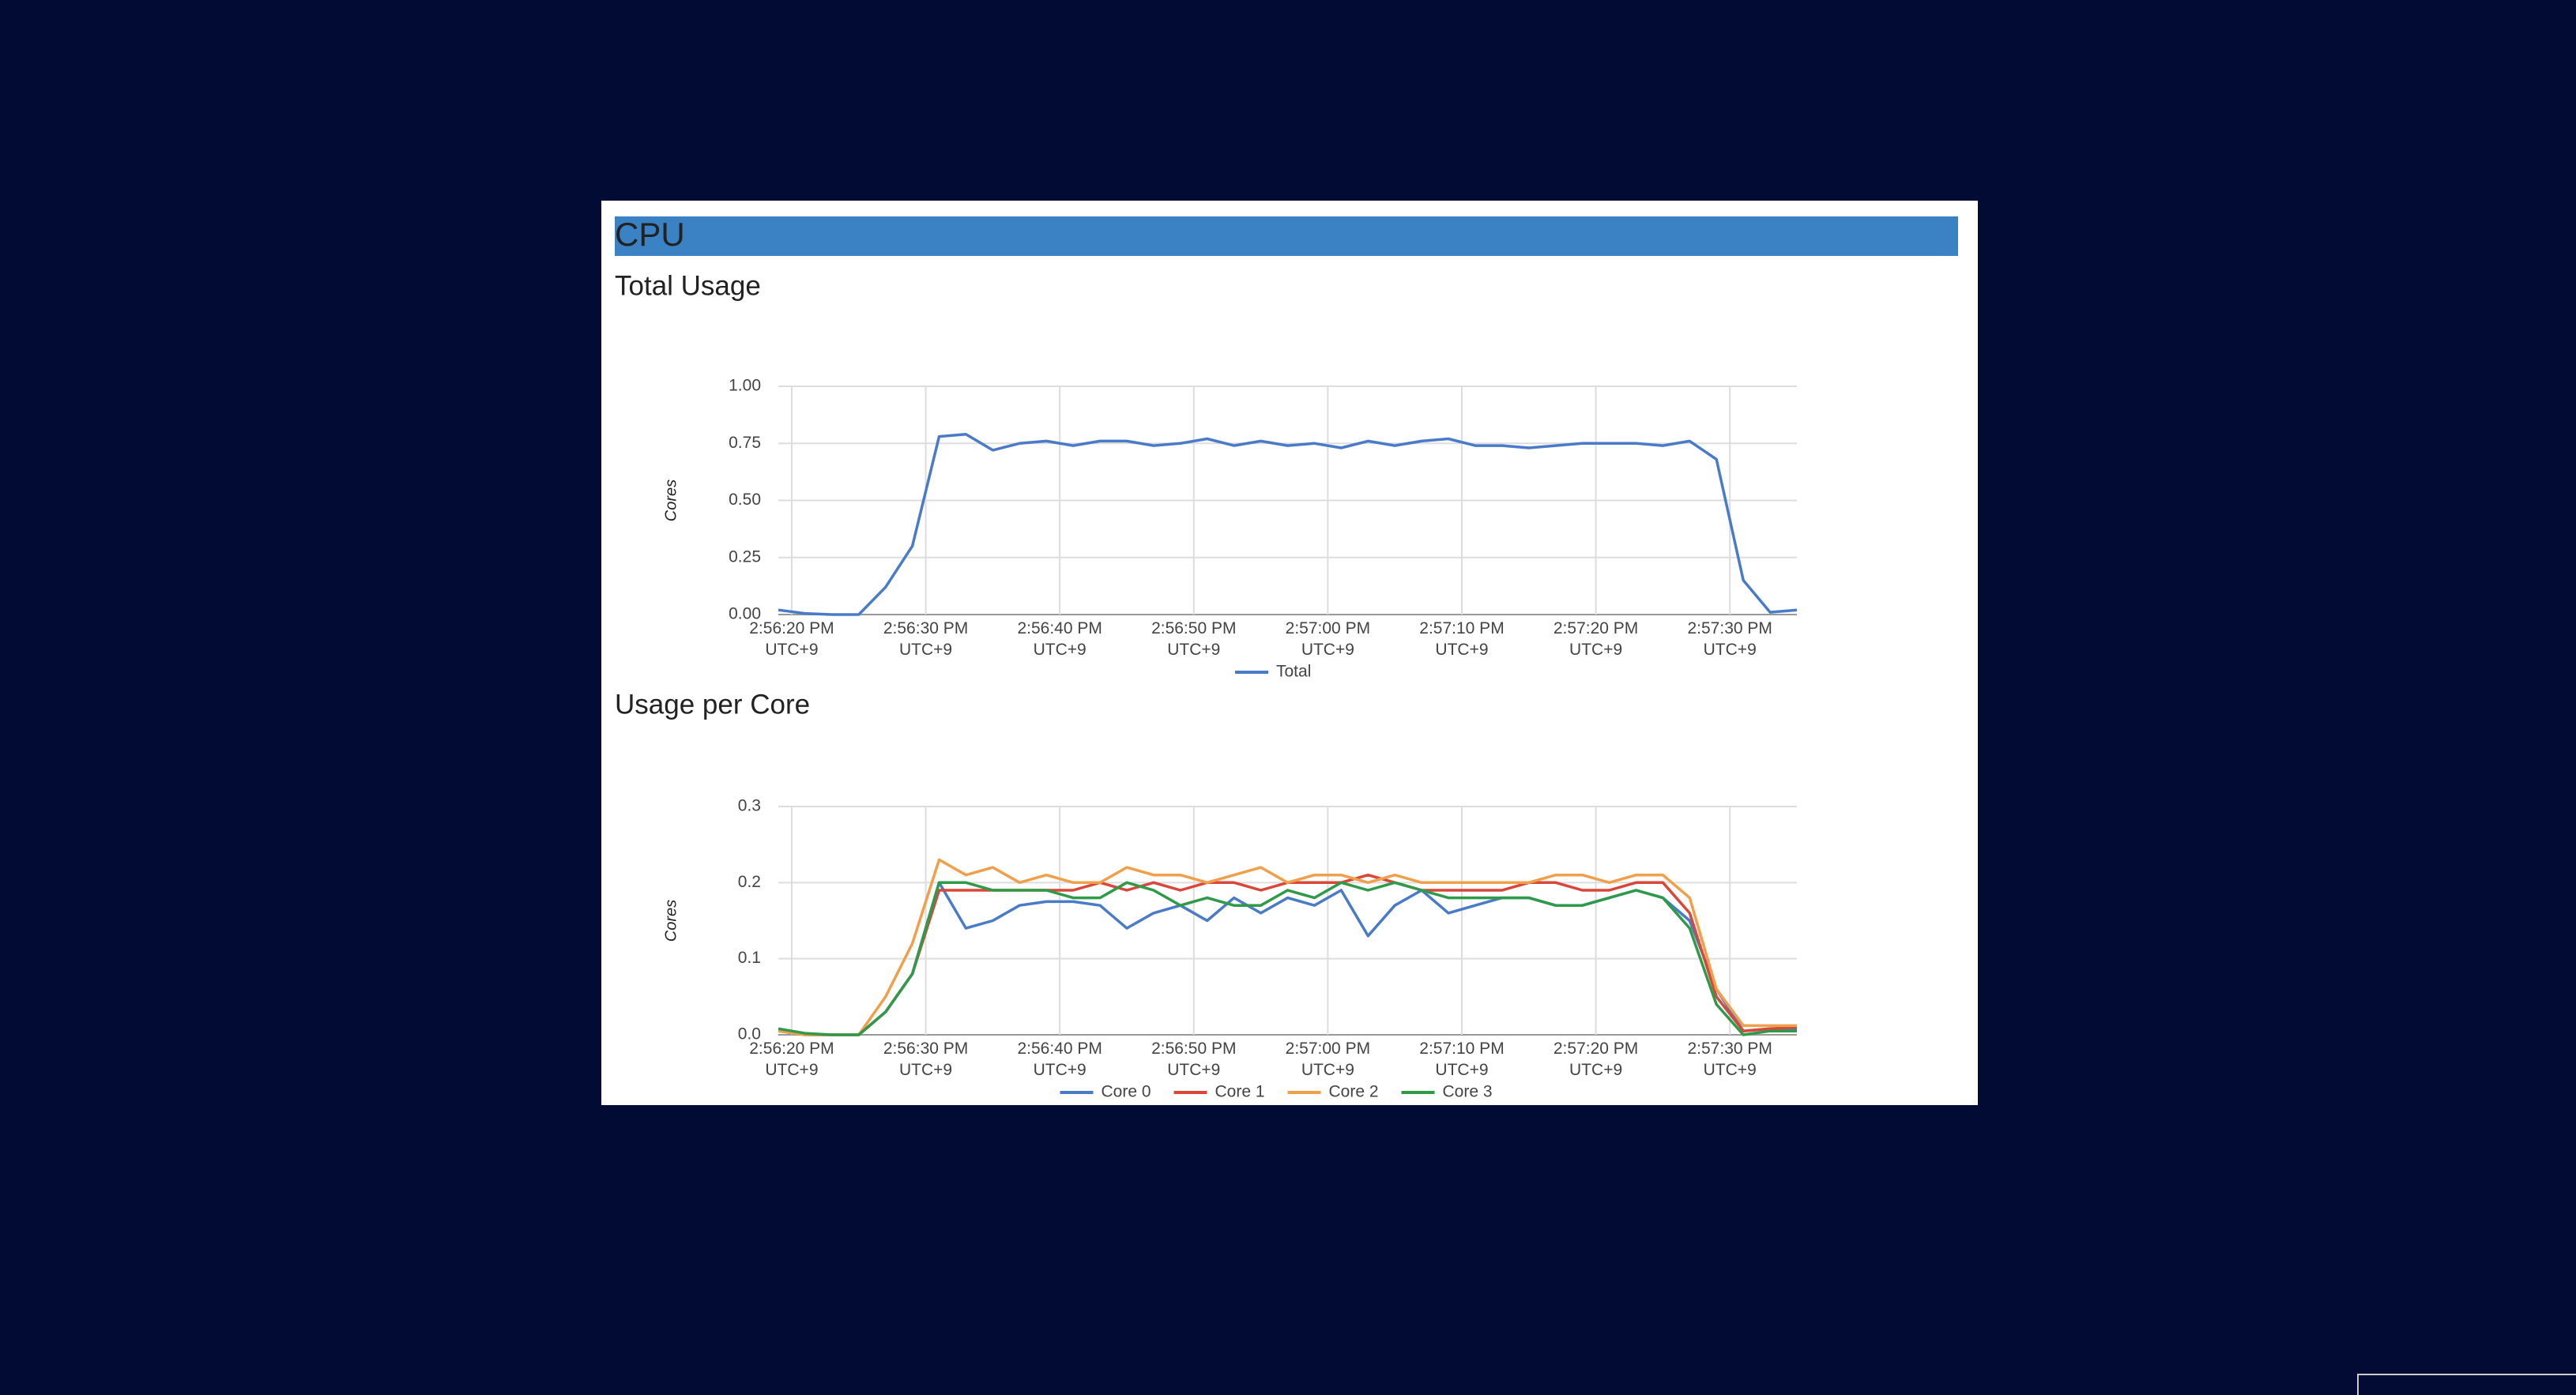 Image resolution: width=2576 pixels, height=1395 pixels. Describe the element at coordinates (745, 556) in the screenshot. I see `y-tick-label: 0.25` at that location.